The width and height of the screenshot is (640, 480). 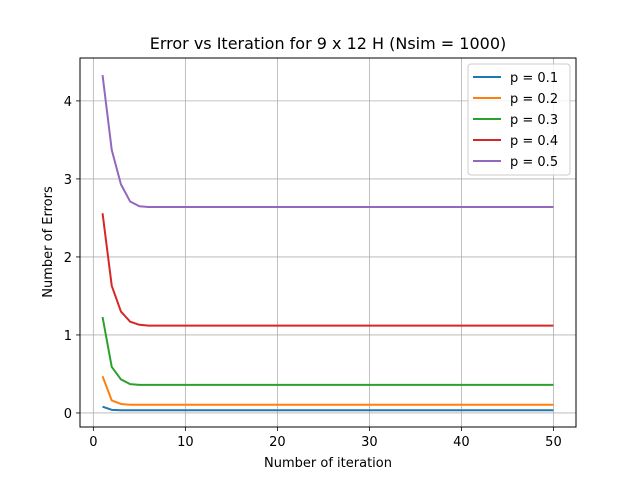 I want to click on y-tick-label: 0, so click(x=68, y=414).